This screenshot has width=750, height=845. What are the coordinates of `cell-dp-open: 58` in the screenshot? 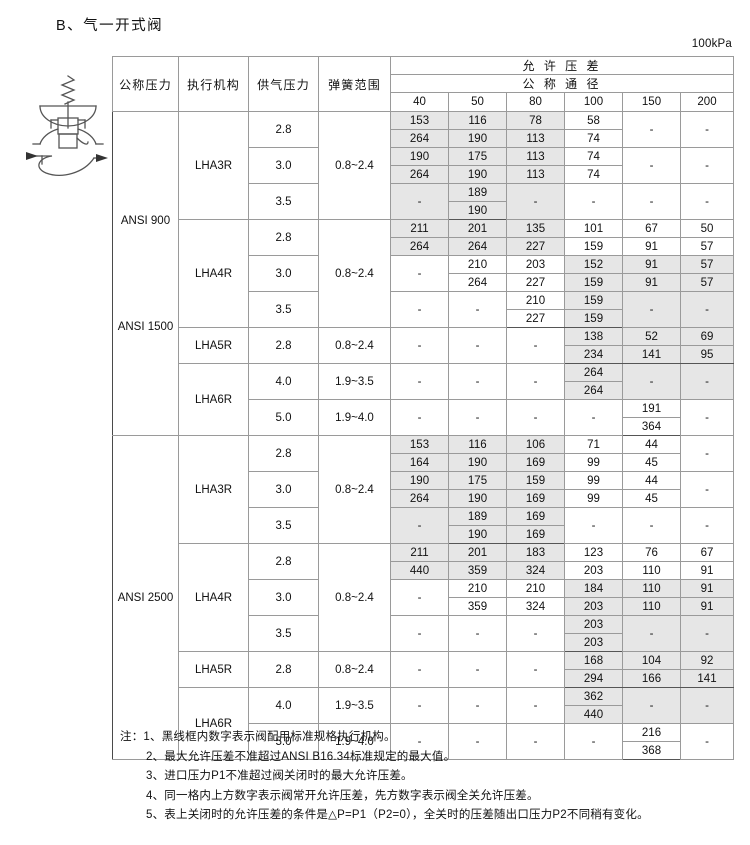 It's located at (593, 120).